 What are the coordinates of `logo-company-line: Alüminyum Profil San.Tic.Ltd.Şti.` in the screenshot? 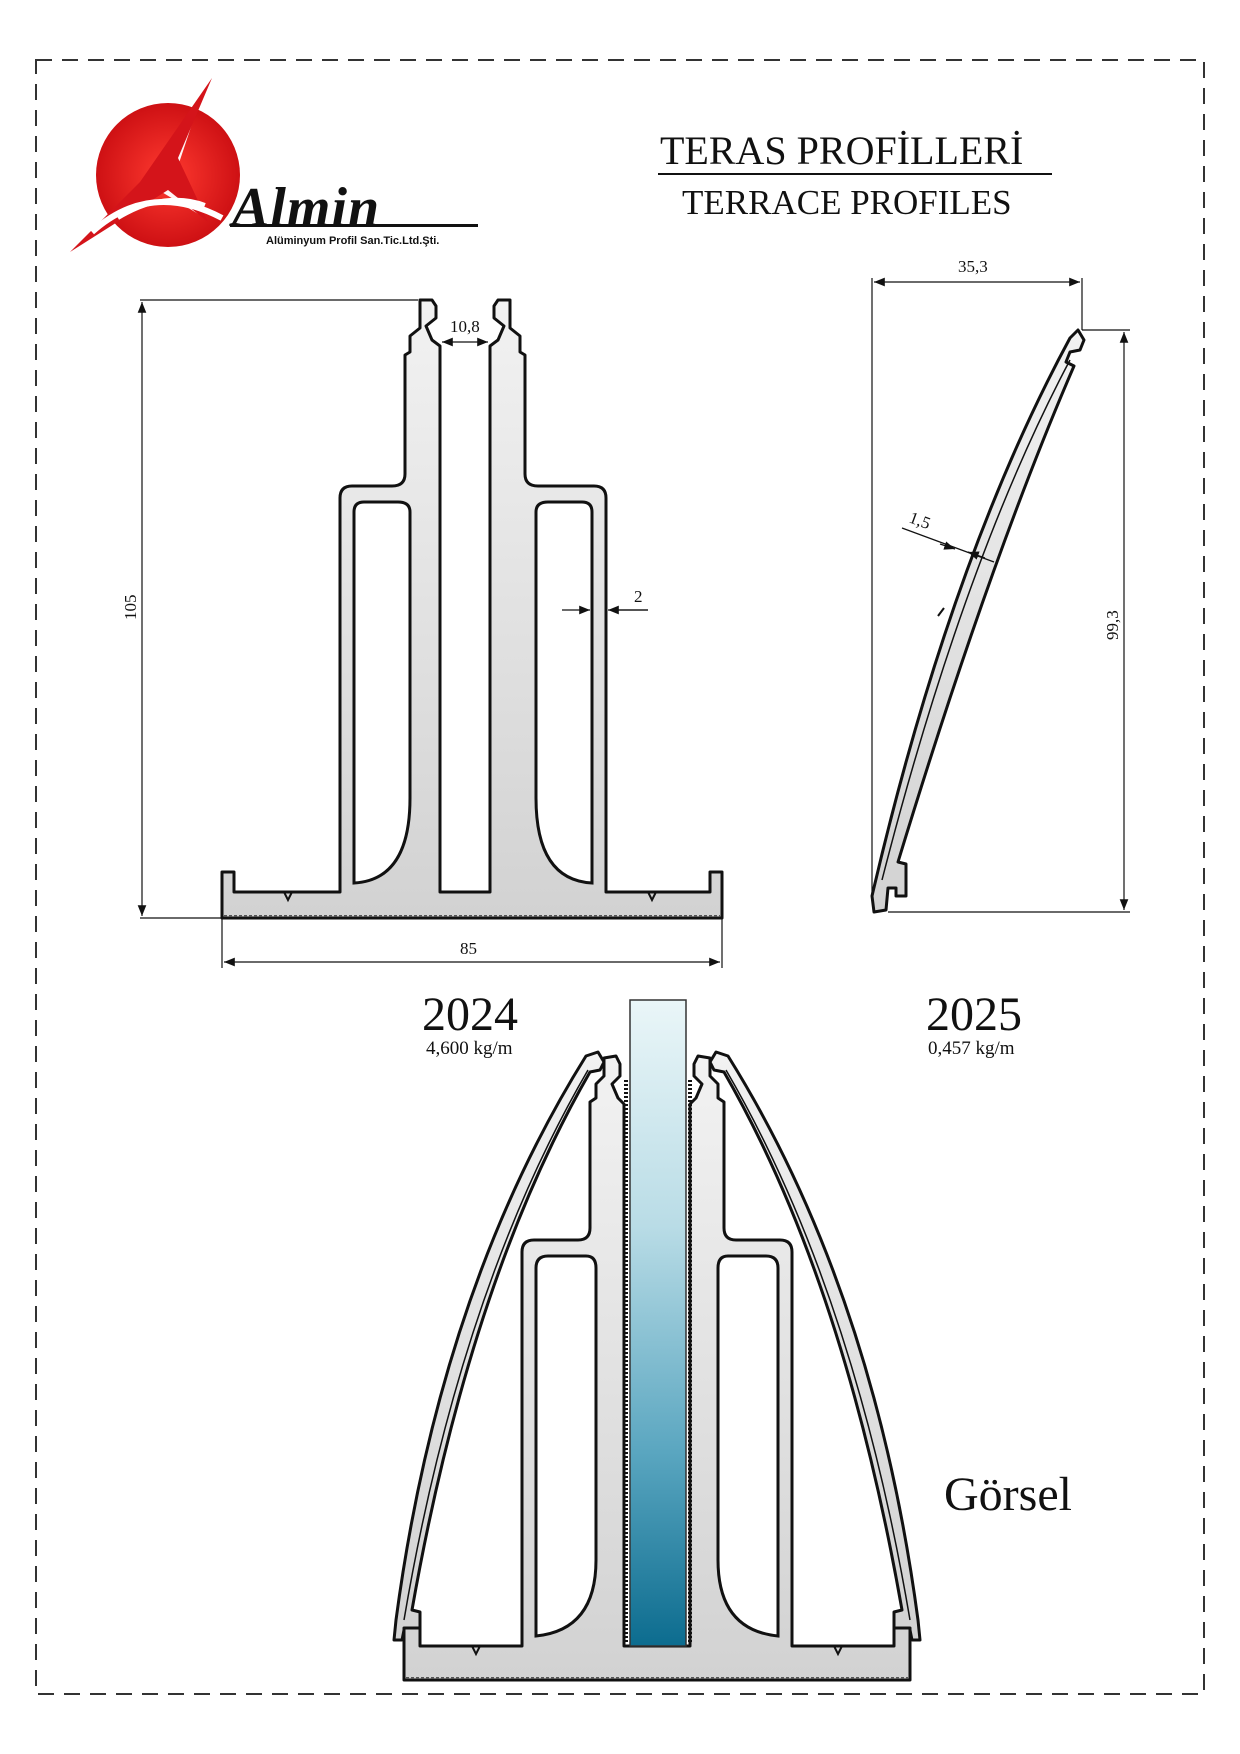 It's located at (352, 241).